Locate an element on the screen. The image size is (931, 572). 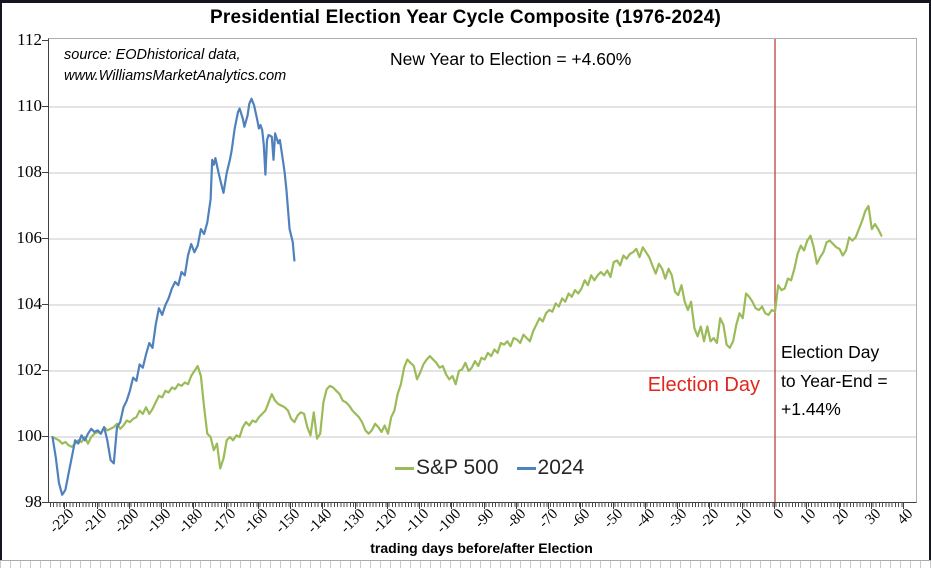
x-axis-title: trading days before/after Election is located at coordinates (481, 548).